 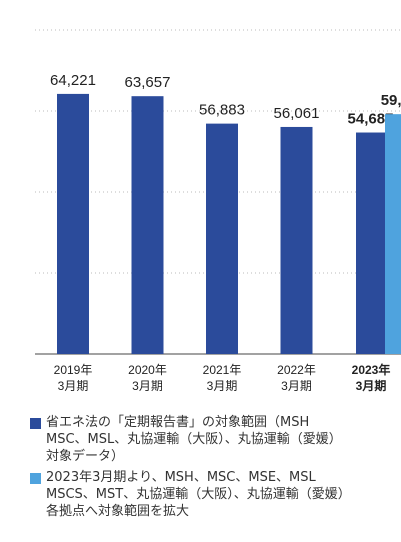 What do you see at coordinates (297, 113) in the screenshot?
I see `value-label: 56,061` at bounding box center [297, 113].